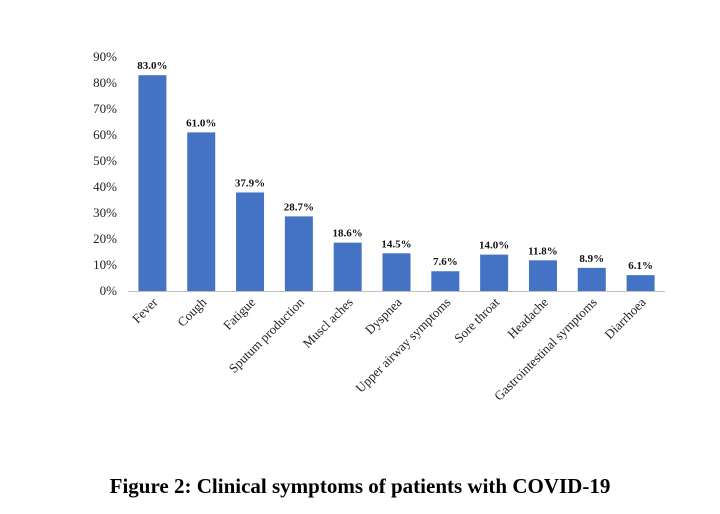 The width and height of the screenshot is (720, 514). I want to click on data-label: 61.0%, so click(201, 123).